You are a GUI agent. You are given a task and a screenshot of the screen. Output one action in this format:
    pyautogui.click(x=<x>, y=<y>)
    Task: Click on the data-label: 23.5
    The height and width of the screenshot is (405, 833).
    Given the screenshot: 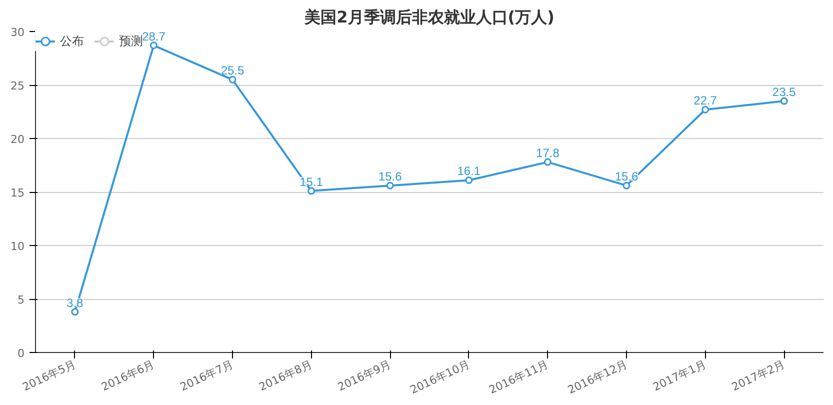 What is the action you would take?
    pyautogui.click(x=784, y=92)
    